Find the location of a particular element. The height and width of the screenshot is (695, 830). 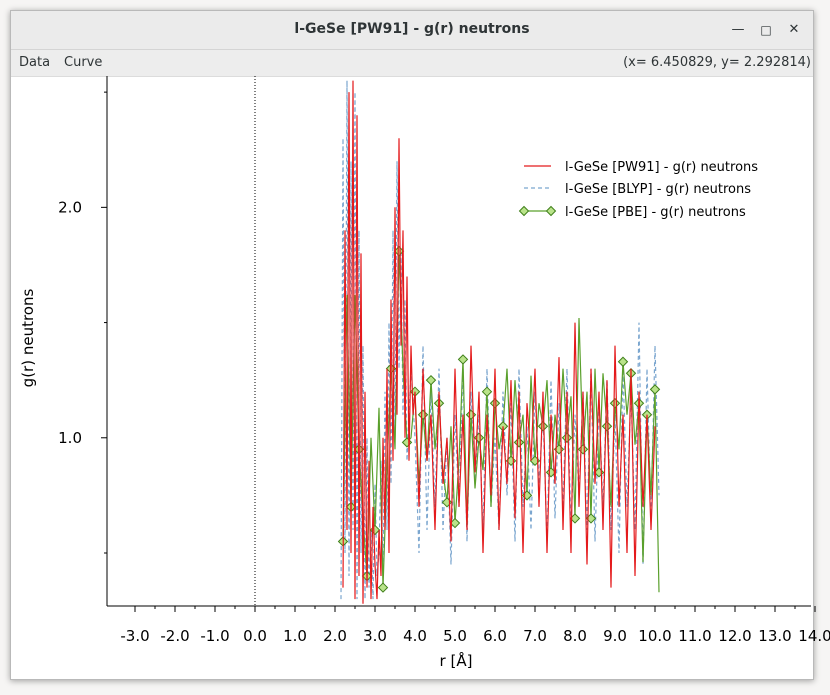

x-tick-label: 1.0 is located at coordinates (295, 636).